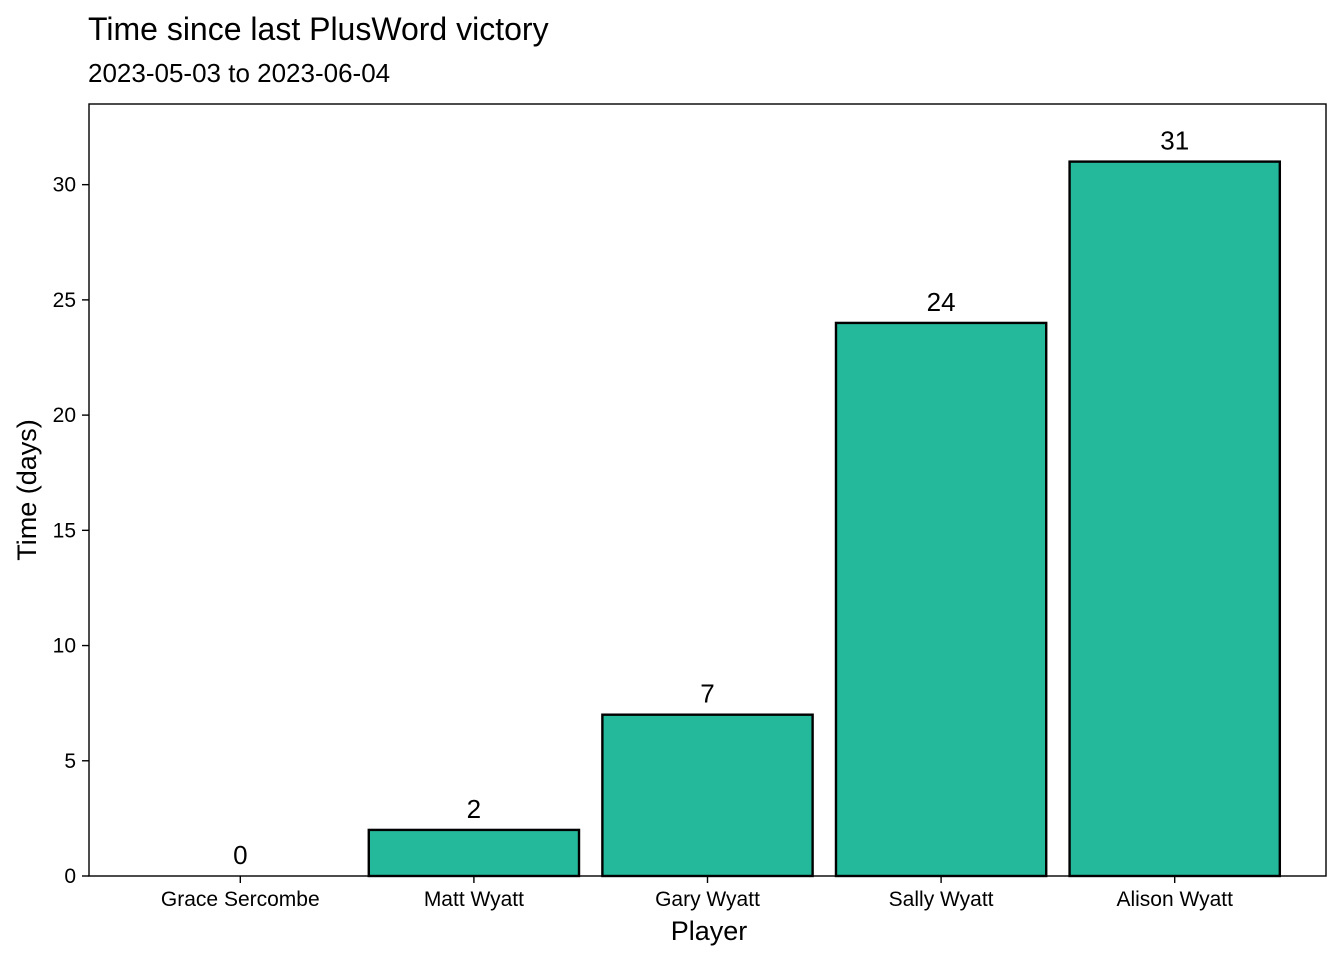 This screenshot has height=960, width=1344. What do you see at coordinates (941, 302) in the screenshot?
I see `data-label-sally-wyatt: 24` at bounding box center [941, 302].